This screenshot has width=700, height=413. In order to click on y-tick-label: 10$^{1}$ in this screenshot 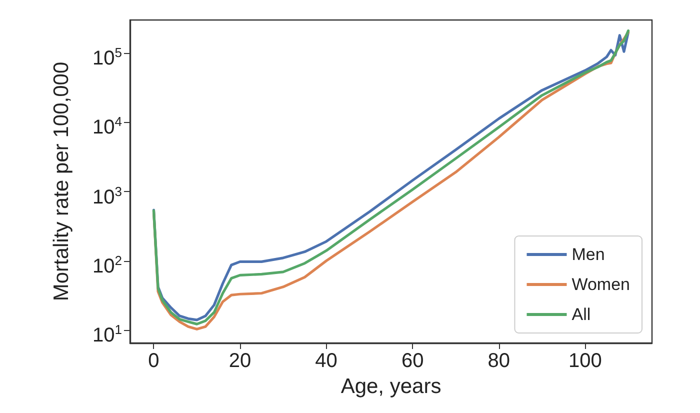, I will do `click(107, 335)`.